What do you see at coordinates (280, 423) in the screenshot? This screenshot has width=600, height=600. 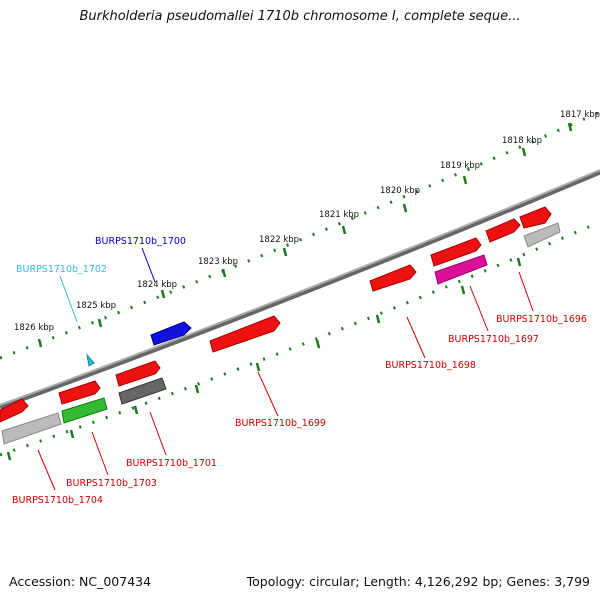 I see `gene-label-1699: BURPS1710b_1699` at bounding box center [280, 423].